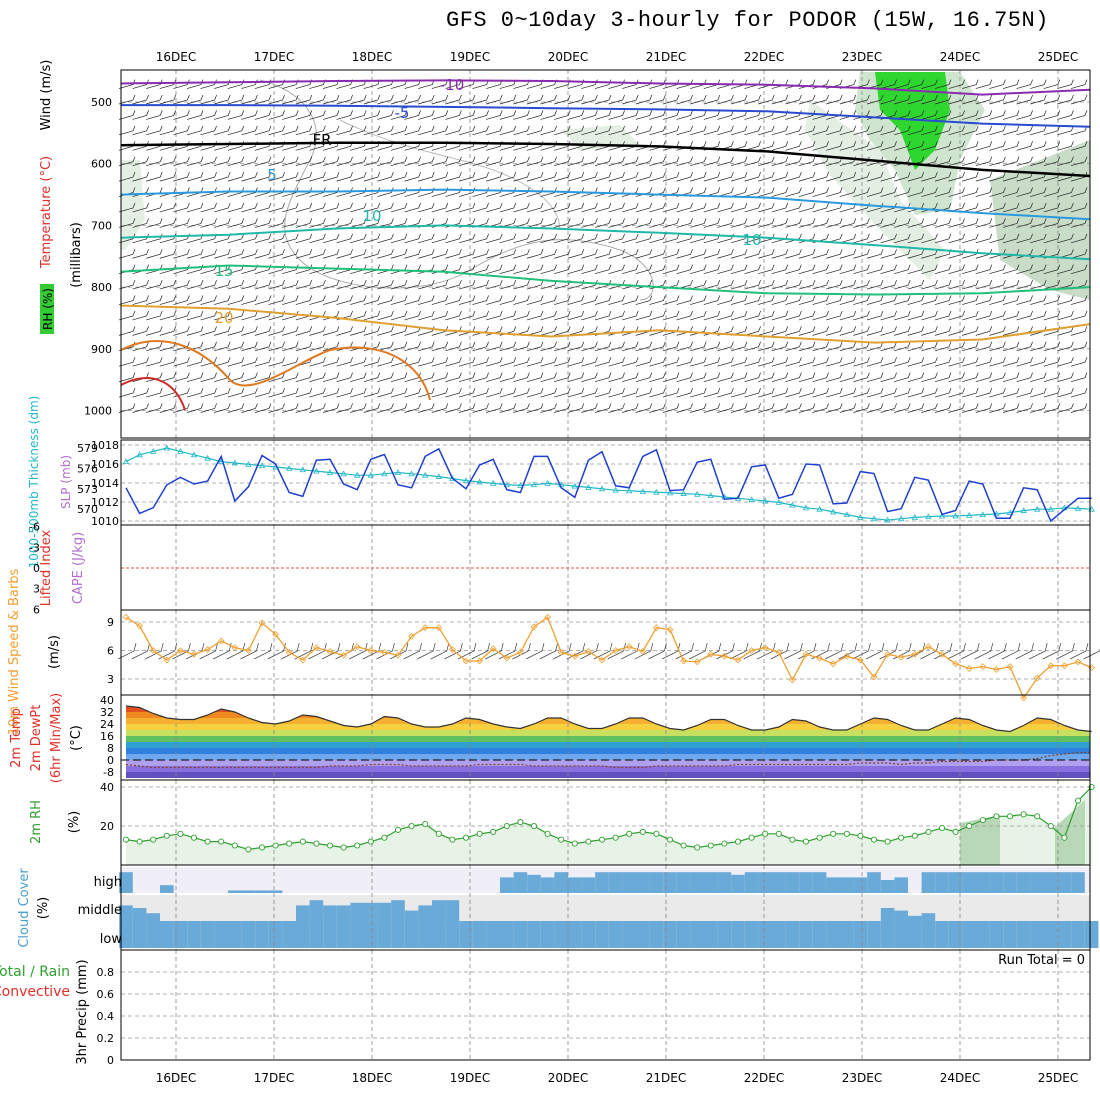  Describe the element at coordinates (107, 826) in the screenshot. I see `rh2m-tick: 20` at that location.